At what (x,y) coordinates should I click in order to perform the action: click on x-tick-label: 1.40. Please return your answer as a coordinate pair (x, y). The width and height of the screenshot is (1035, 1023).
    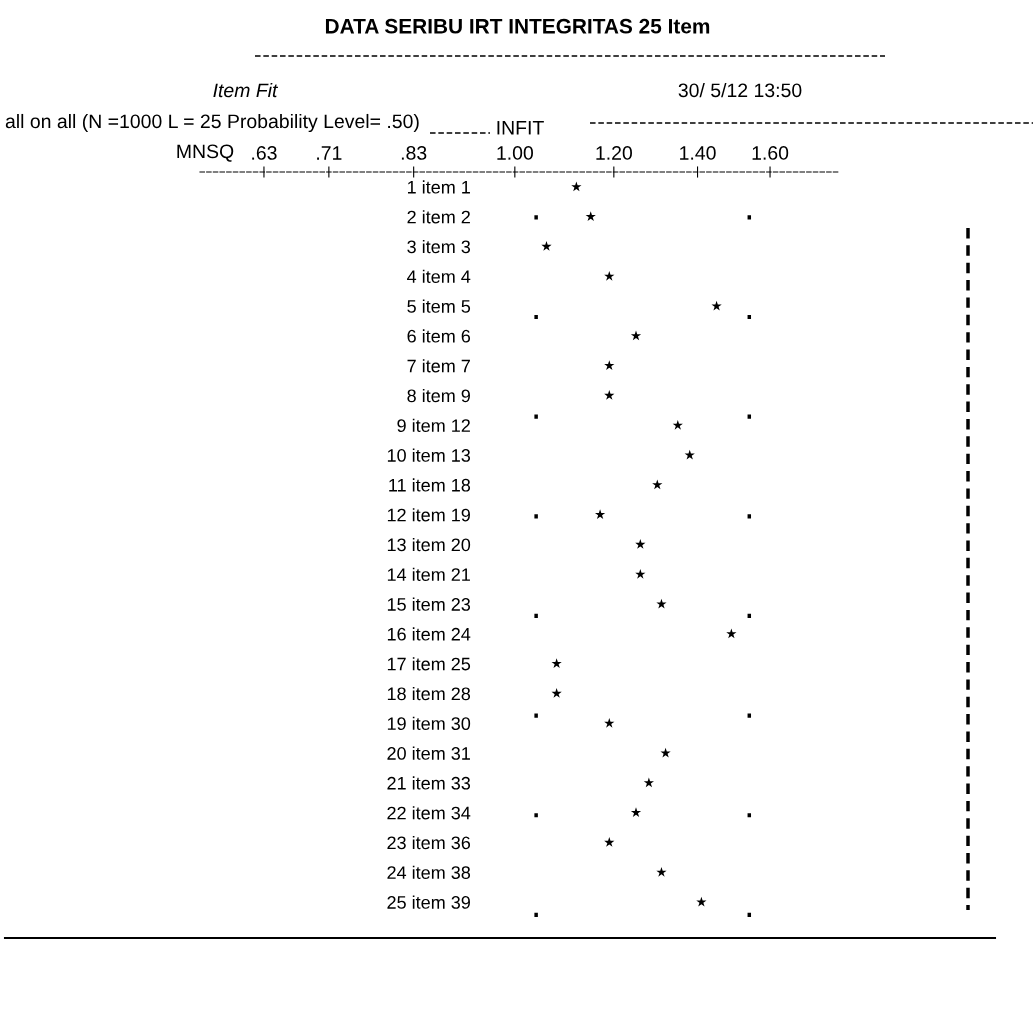
    Looking at the image, I should click on (698, 153).